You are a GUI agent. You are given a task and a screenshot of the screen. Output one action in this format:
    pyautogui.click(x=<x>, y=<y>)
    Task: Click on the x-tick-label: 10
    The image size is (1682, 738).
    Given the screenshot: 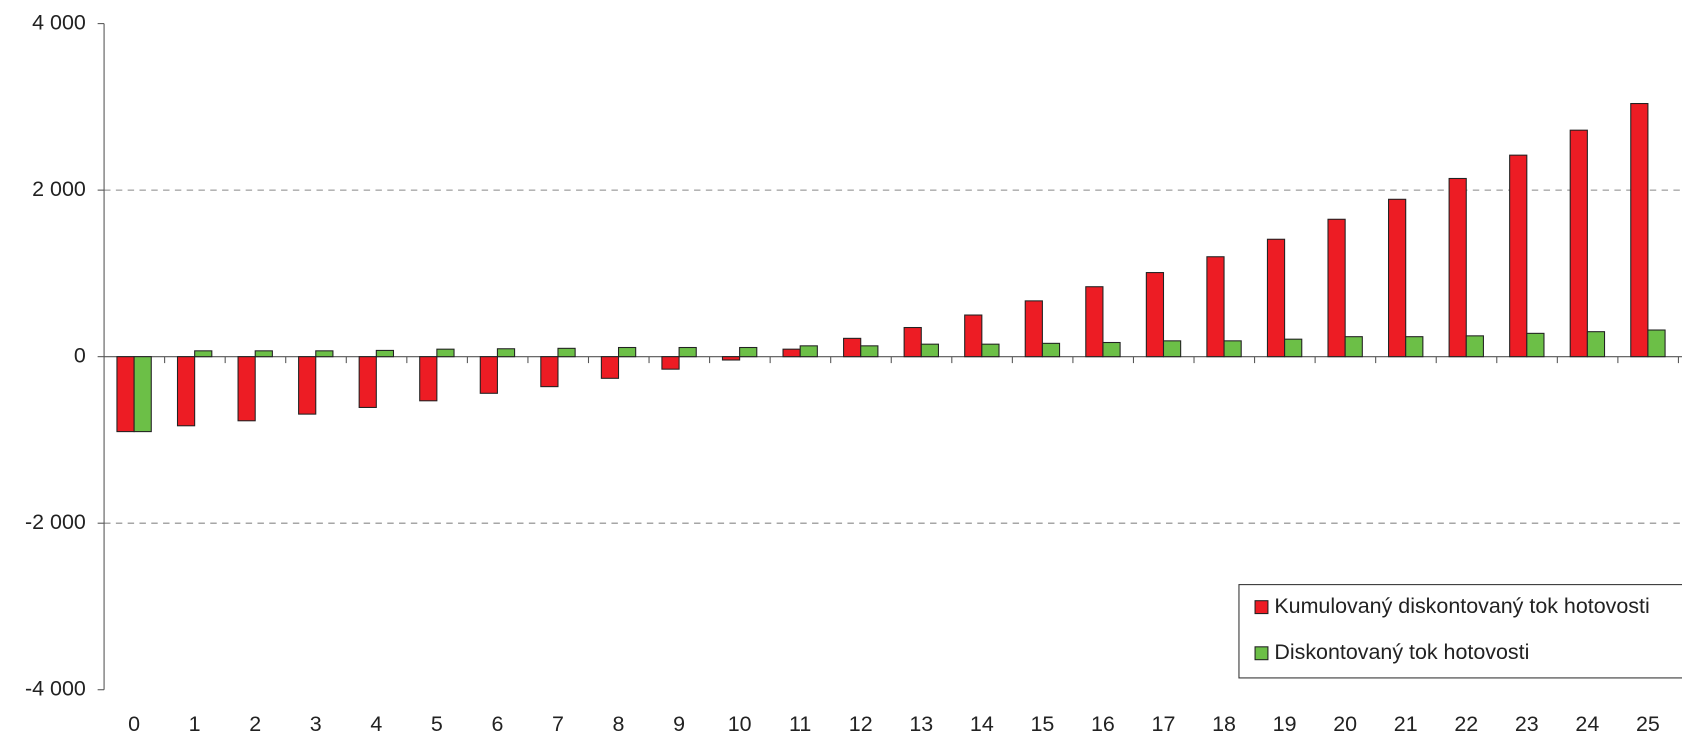 What is the action you would take?
    pyautogui.click(x=740, y=724)
    